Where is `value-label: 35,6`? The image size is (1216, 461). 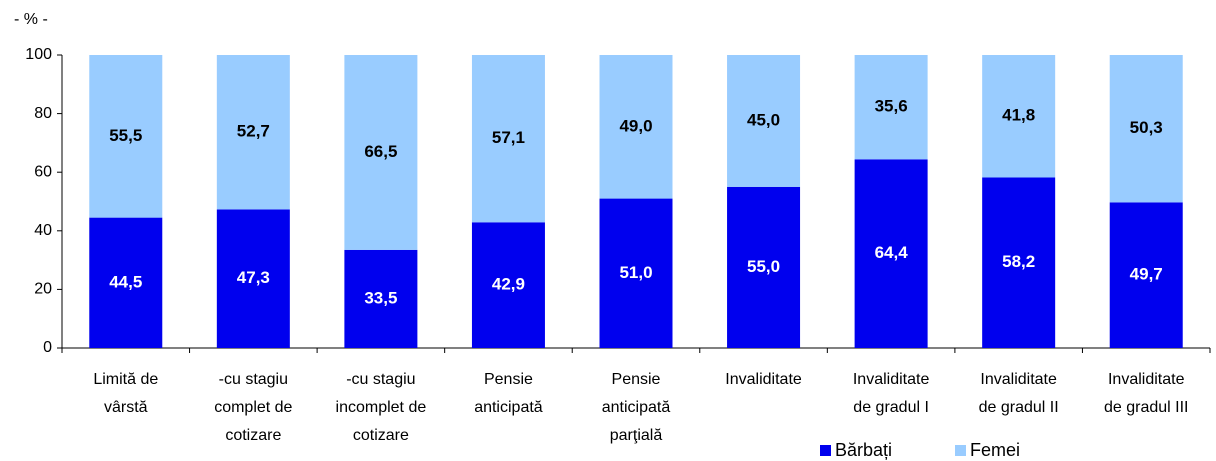 value-label: 35,6 is located at coordinates (891, 106).